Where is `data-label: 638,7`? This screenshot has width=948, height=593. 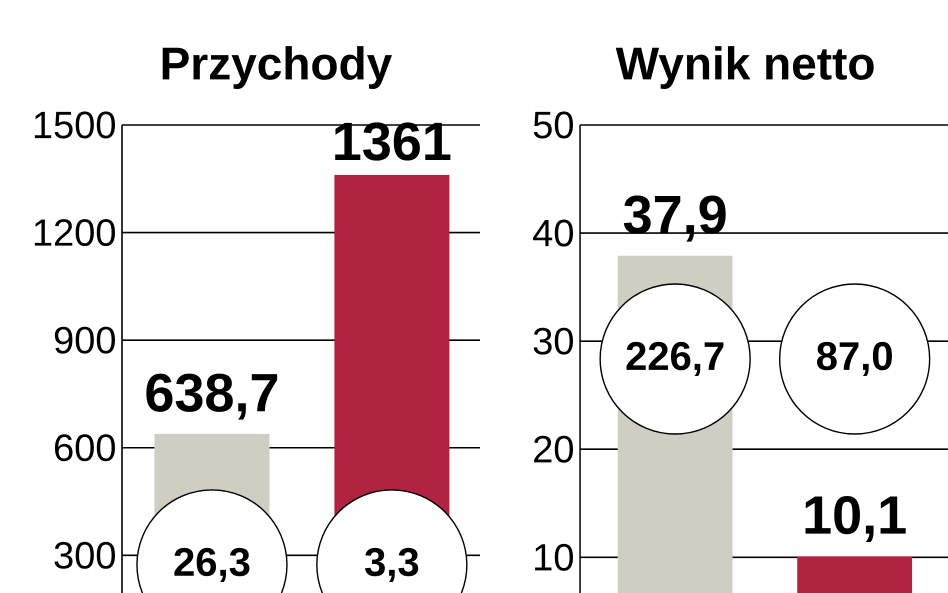
data-label: 638,7 is located at coordinates (212, 397).